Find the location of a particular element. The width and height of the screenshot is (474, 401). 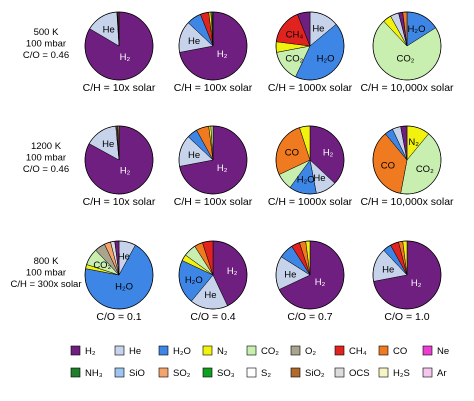

row-label-line: 800 K is located at coordinates (46, 261).